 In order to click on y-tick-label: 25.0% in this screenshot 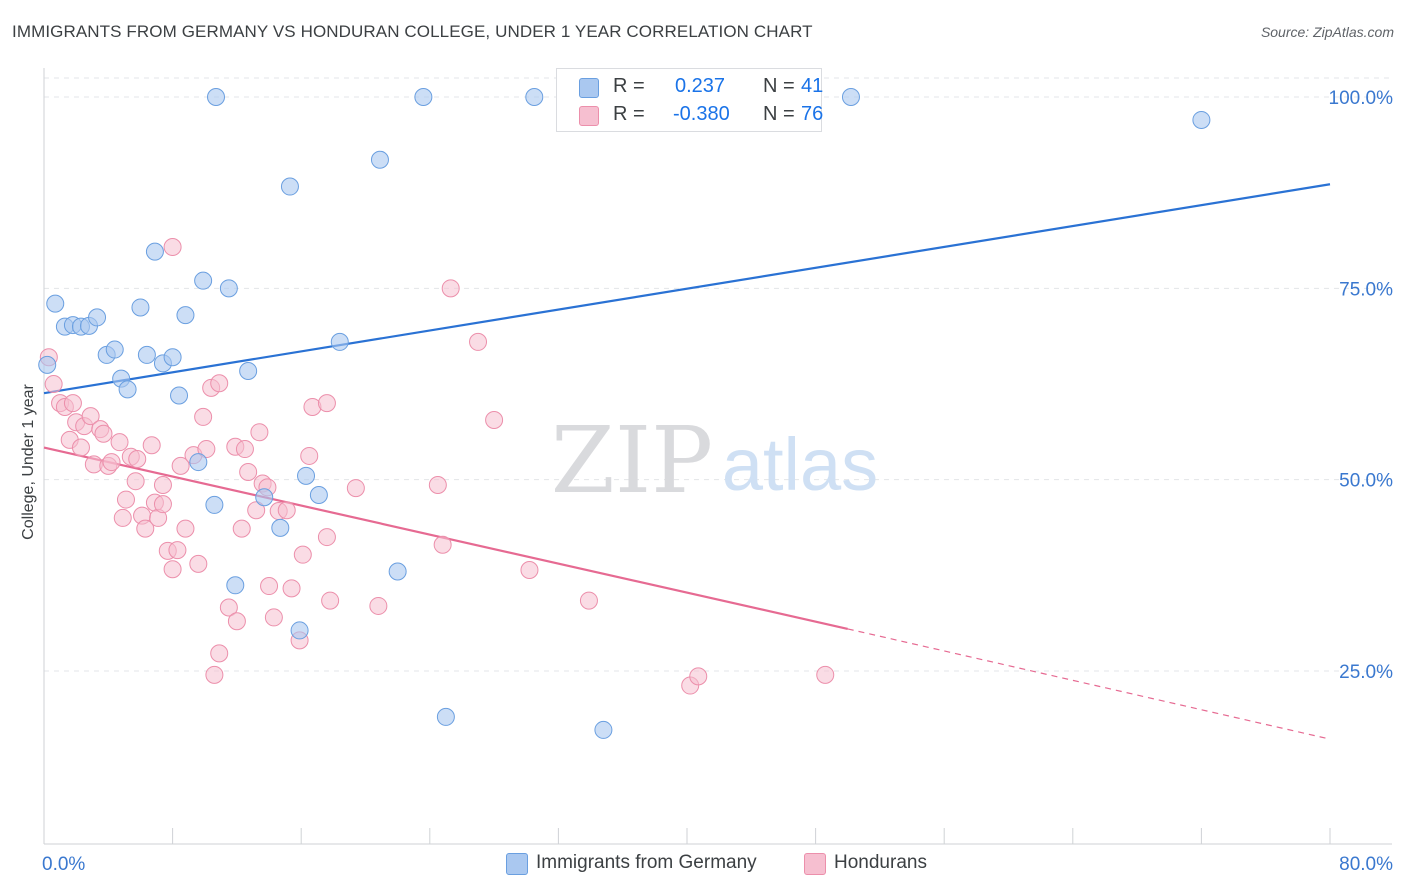, I will do `click(1366, 672)`.